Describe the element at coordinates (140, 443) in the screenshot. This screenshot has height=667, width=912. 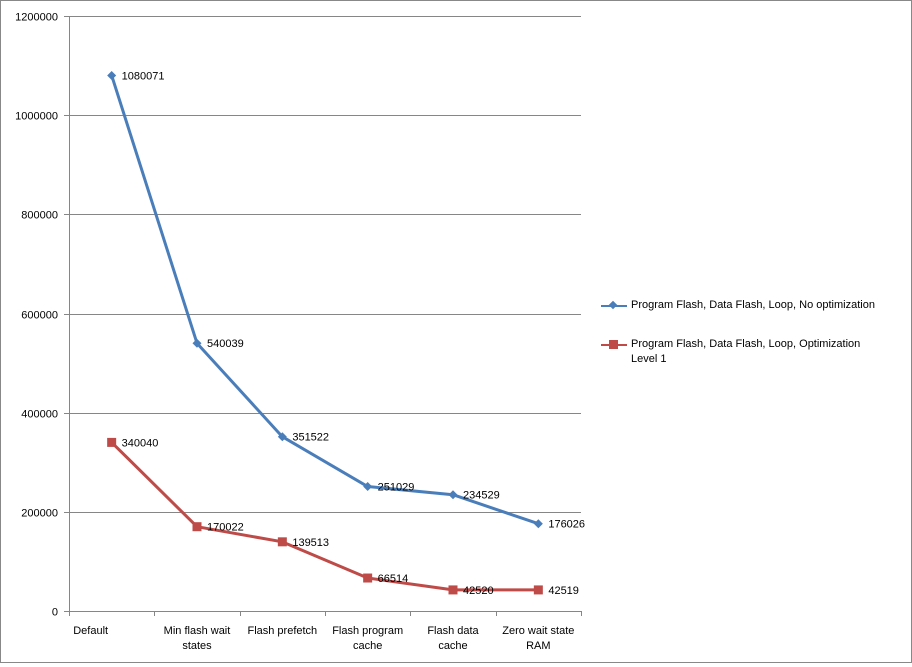
I see `data-label: 340040` at that location.